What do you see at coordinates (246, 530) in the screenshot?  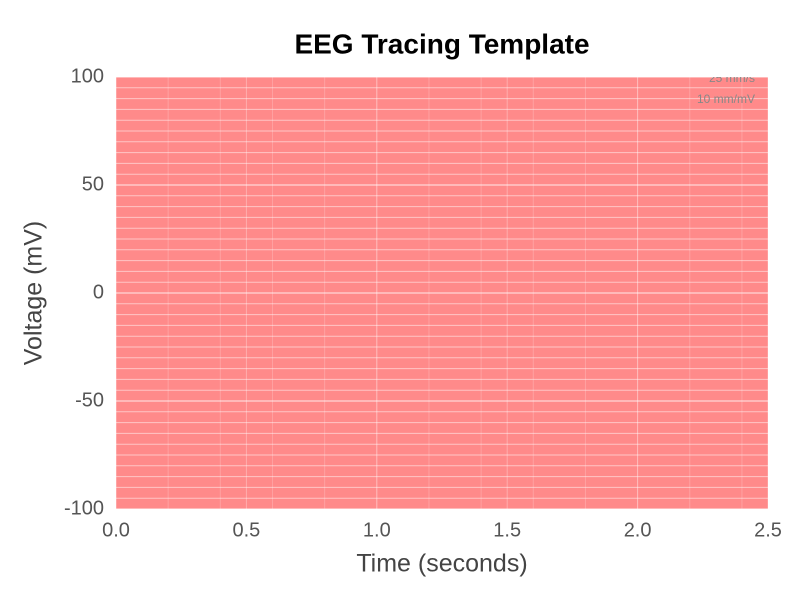 I see `x-tick-label: 0.5` at bounding box center [246, 530].